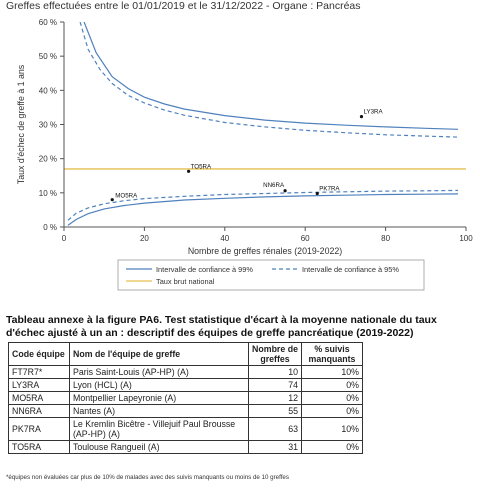 This screenshot has height=500, width=480. I want to click on table-row: MO5RA Montpellier Lapeyronie (A) 12 0%, so click(185, 398).